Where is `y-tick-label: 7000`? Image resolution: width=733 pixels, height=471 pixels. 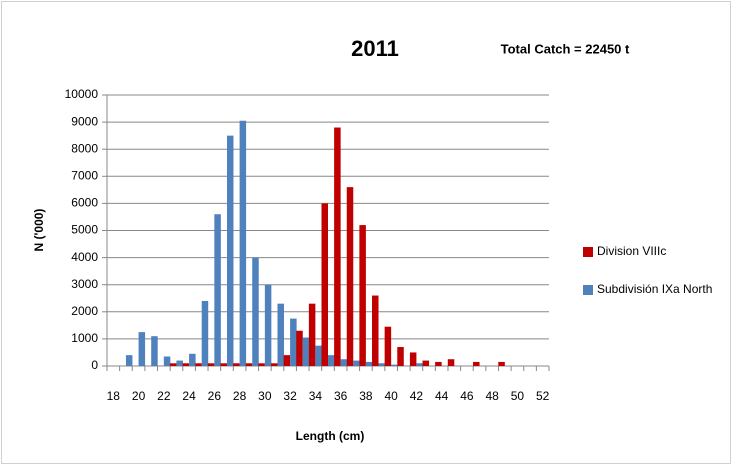 y-tick-label: 7000 is located at coordinates (84, 175).